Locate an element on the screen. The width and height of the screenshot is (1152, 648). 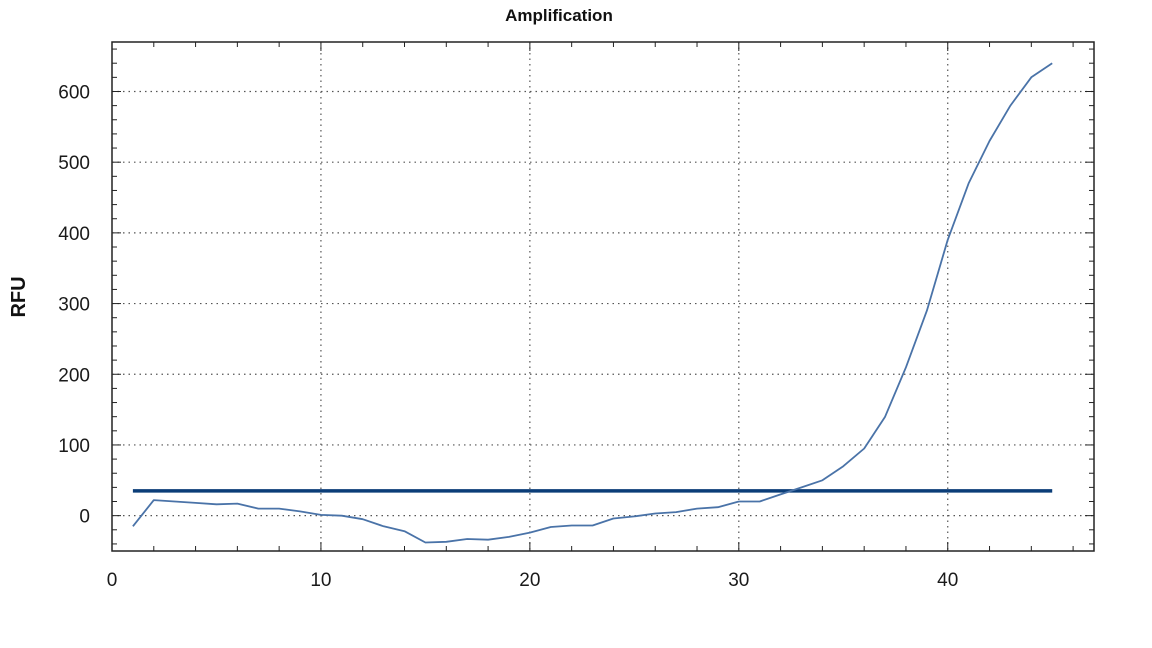
x-tick-label: 0 is located at coordinates (112, 580).